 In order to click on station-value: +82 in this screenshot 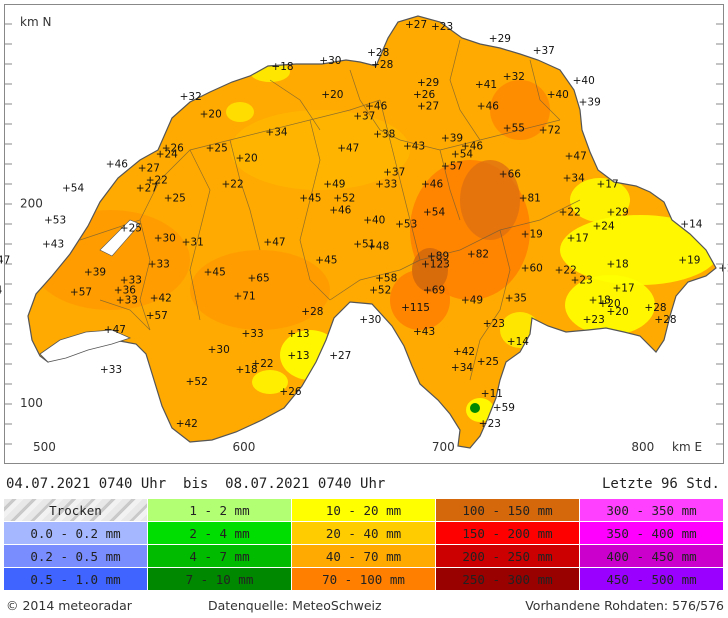, I will do `click(478, 254)`.